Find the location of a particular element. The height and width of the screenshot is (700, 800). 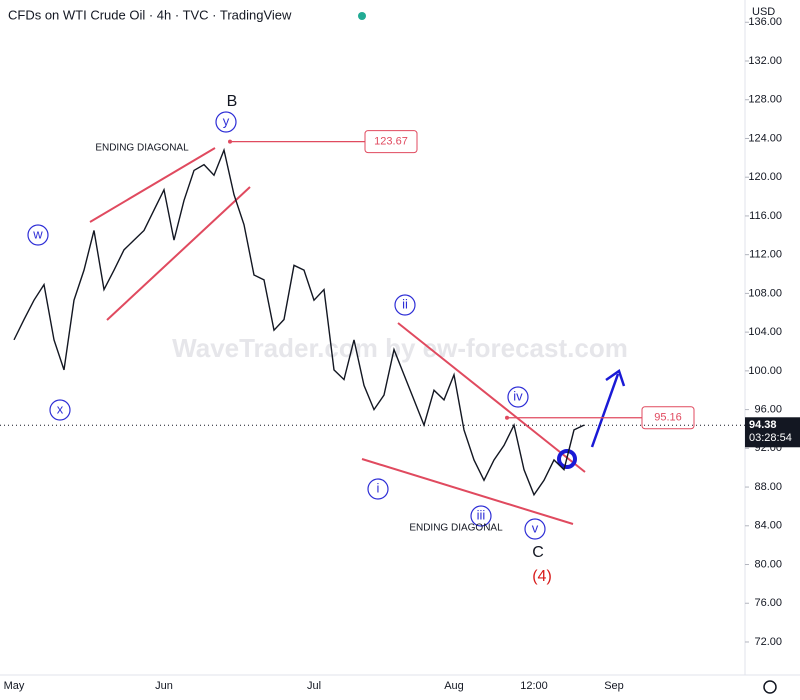

wave-label: x is located at coordinates (60, 408).